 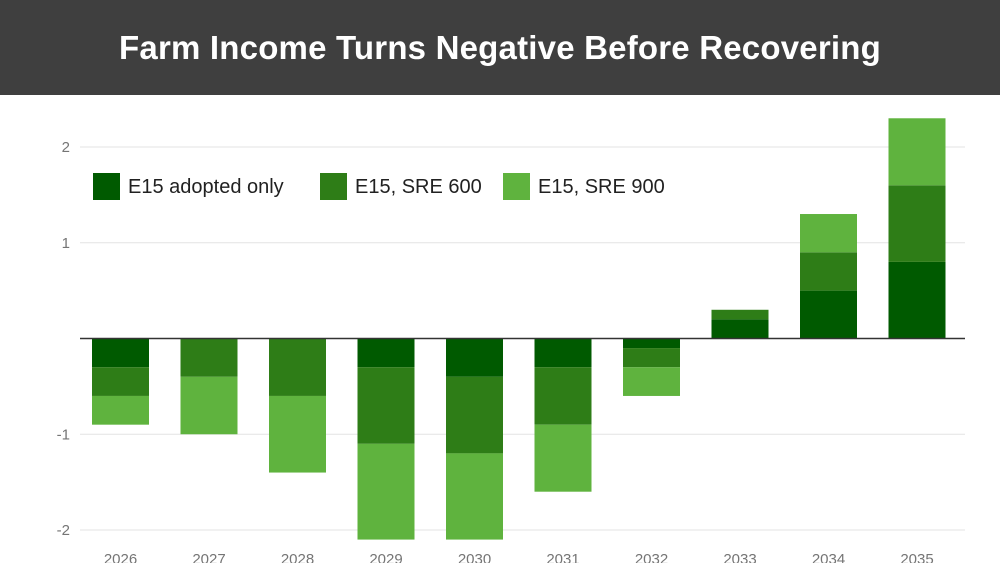 I want to click on x-tick-label: 2031, so click(x=562, y=557).